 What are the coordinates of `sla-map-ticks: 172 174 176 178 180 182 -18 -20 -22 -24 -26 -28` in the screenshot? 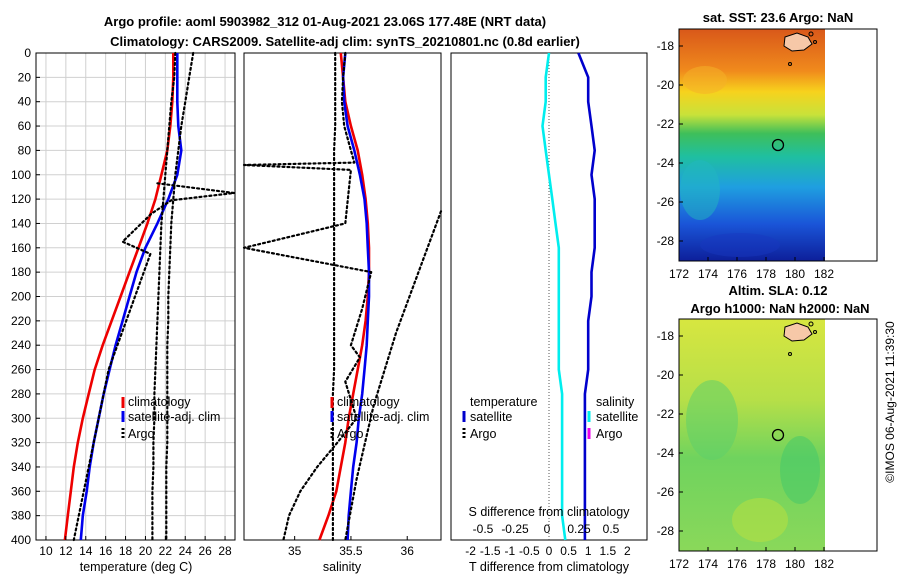 It's located at (746, 450).